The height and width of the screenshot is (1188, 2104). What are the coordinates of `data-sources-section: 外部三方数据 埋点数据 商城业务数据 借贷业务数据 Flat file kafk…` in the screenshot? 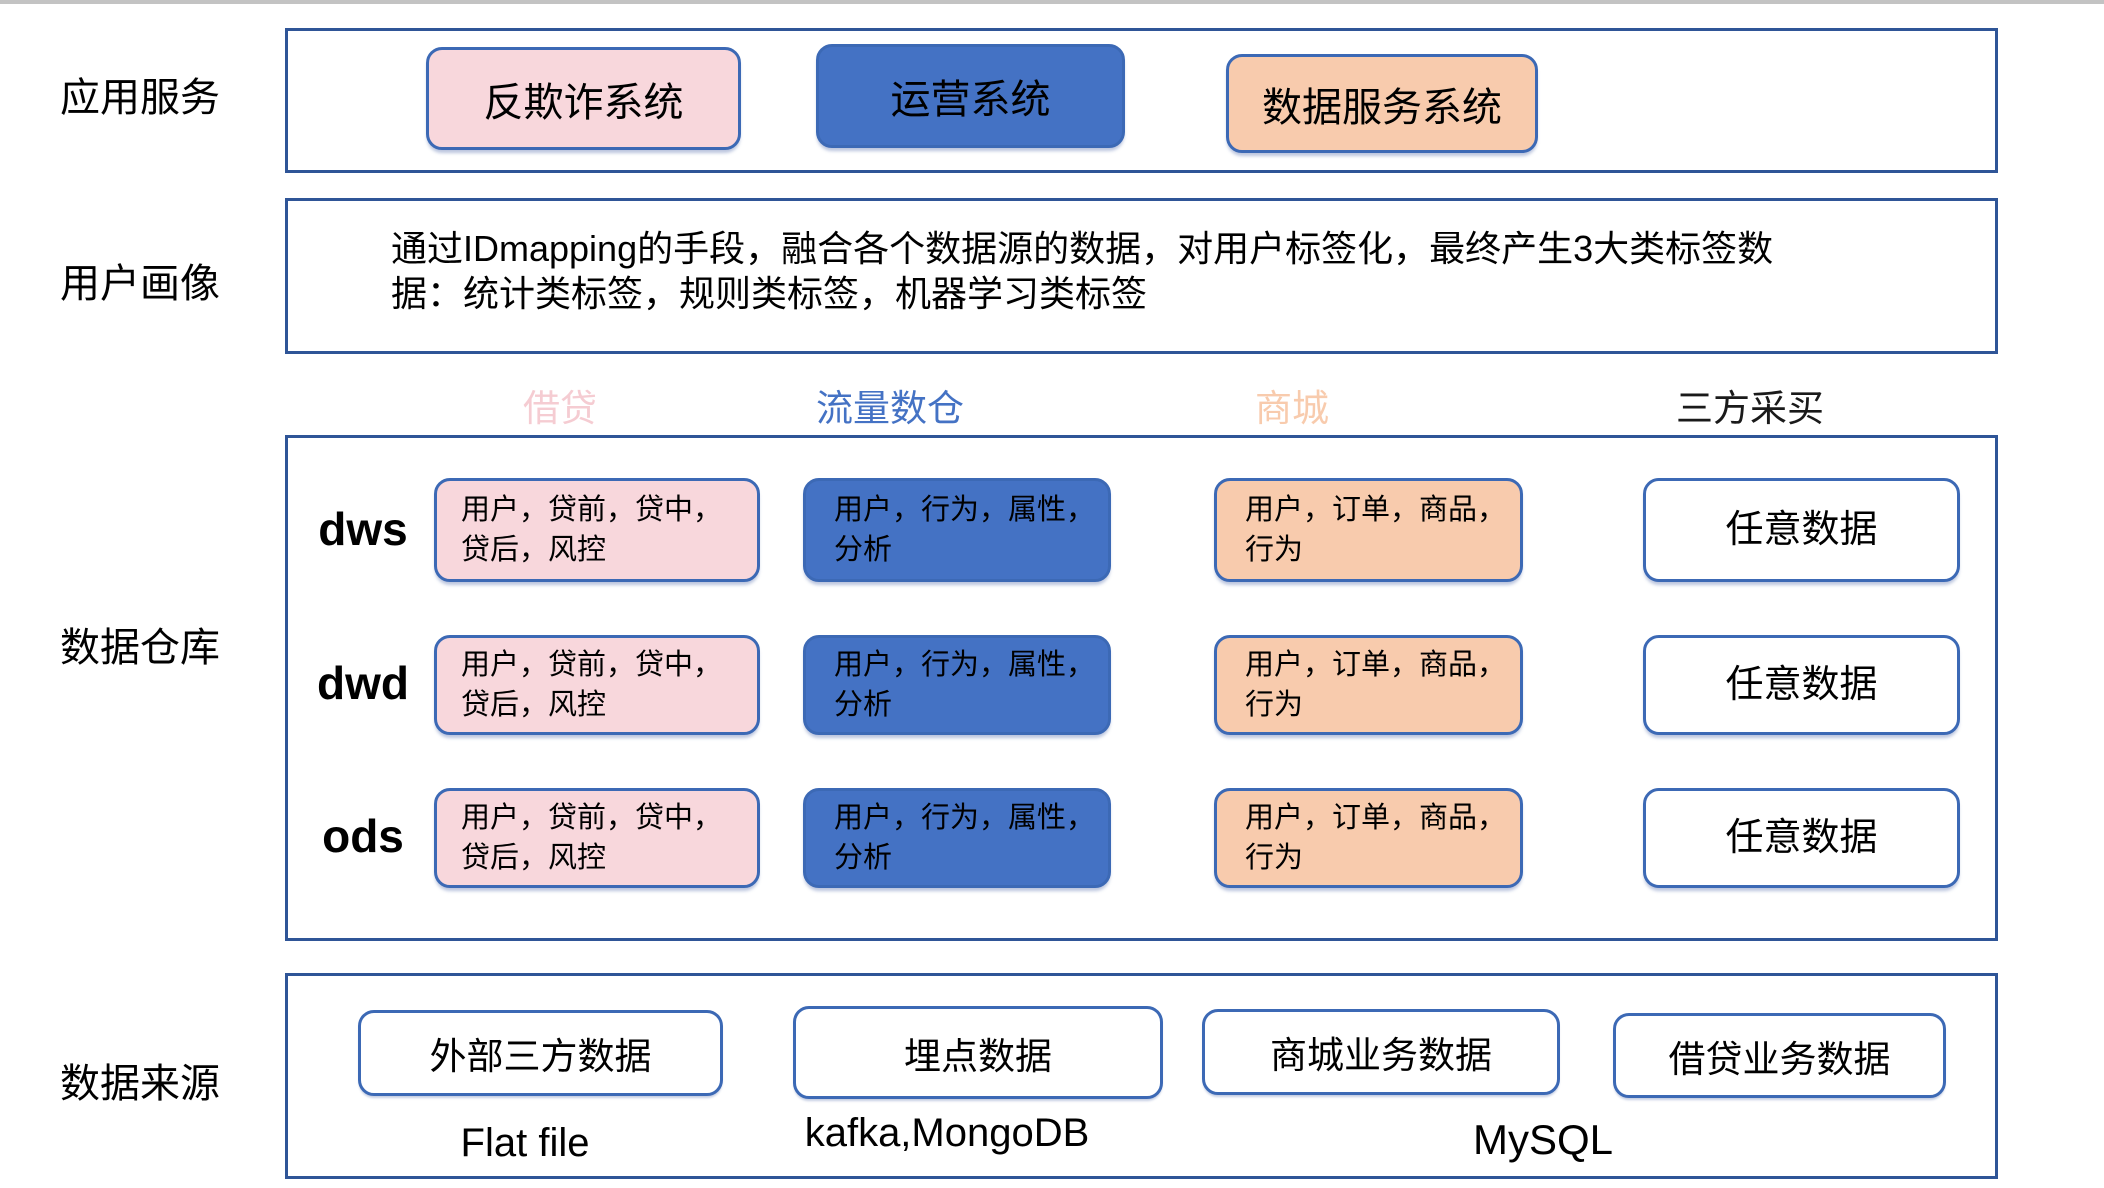 It's located at (1141, 1076).